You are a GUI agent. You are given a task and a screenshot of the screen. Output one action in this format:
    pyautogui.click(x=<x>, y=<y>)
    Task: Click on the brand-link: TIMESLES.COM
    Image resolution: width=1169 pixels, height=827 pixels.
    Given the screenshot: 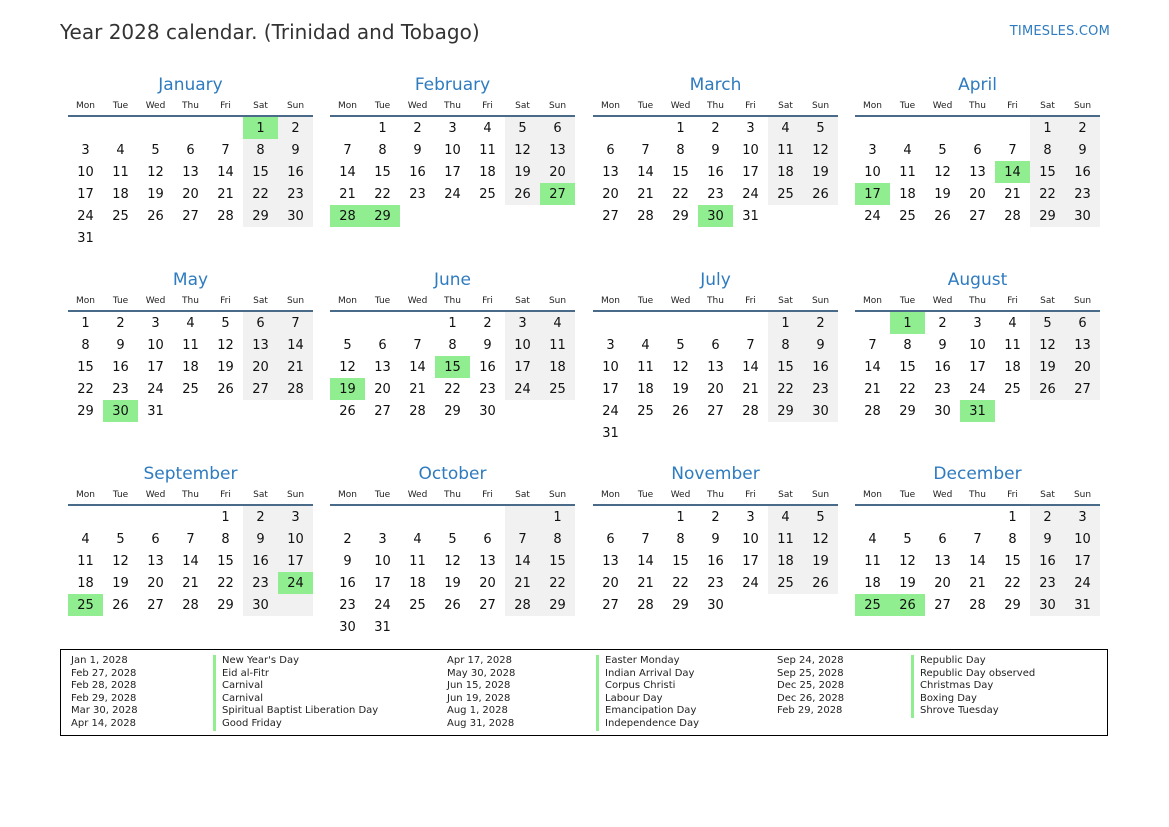 What is the action you would take?
    pyautogui.click(x=1059, y=31)
    